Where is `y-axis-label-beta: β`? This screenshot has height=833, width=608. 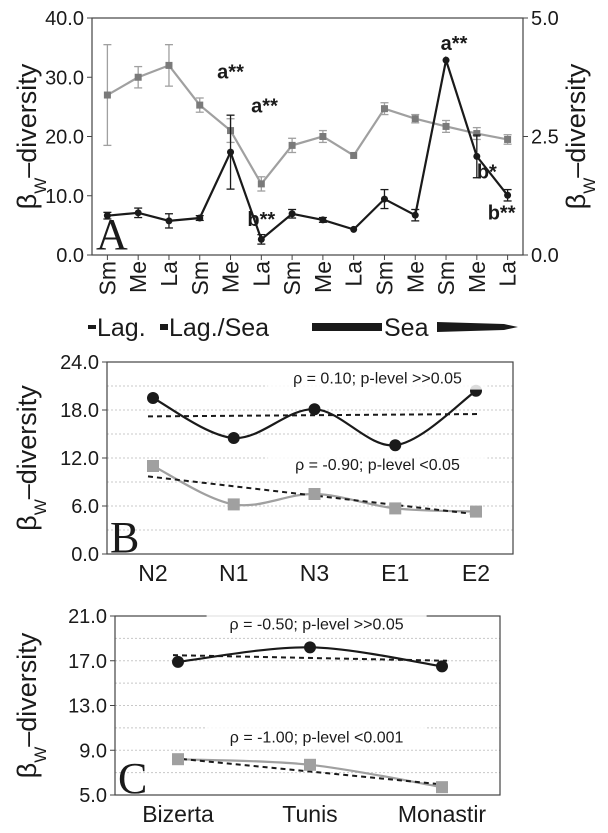 y-axis-label-beta: β is located at coordinates (27, 523).